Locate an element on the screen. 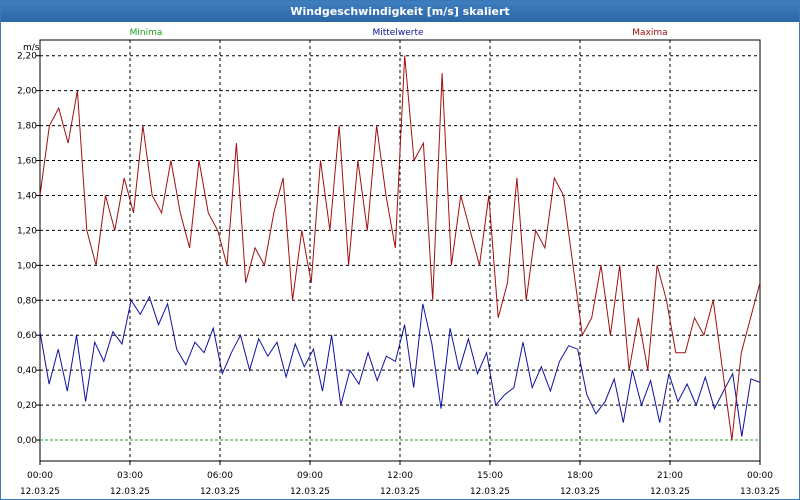 This screenshot has width=800, height=500. x-tick-time: 09:00 is located at coordinates (310, 476).